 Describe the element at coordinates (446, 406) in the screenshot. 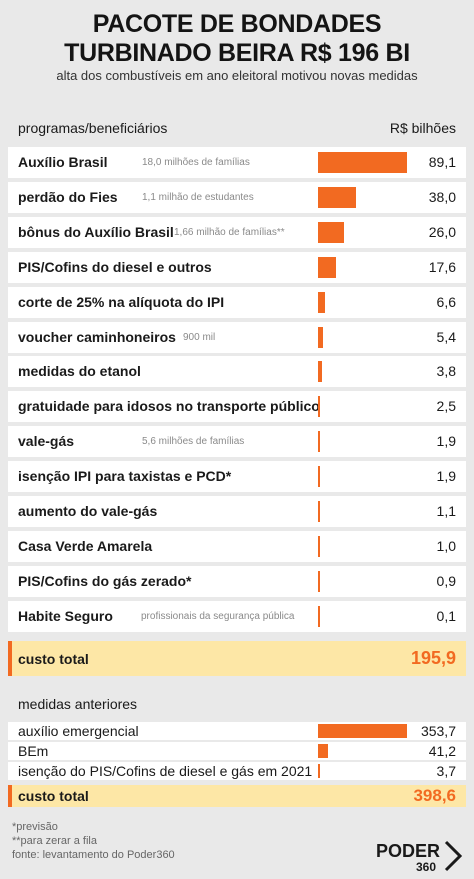

I see `value-label: 2,5` at that location.